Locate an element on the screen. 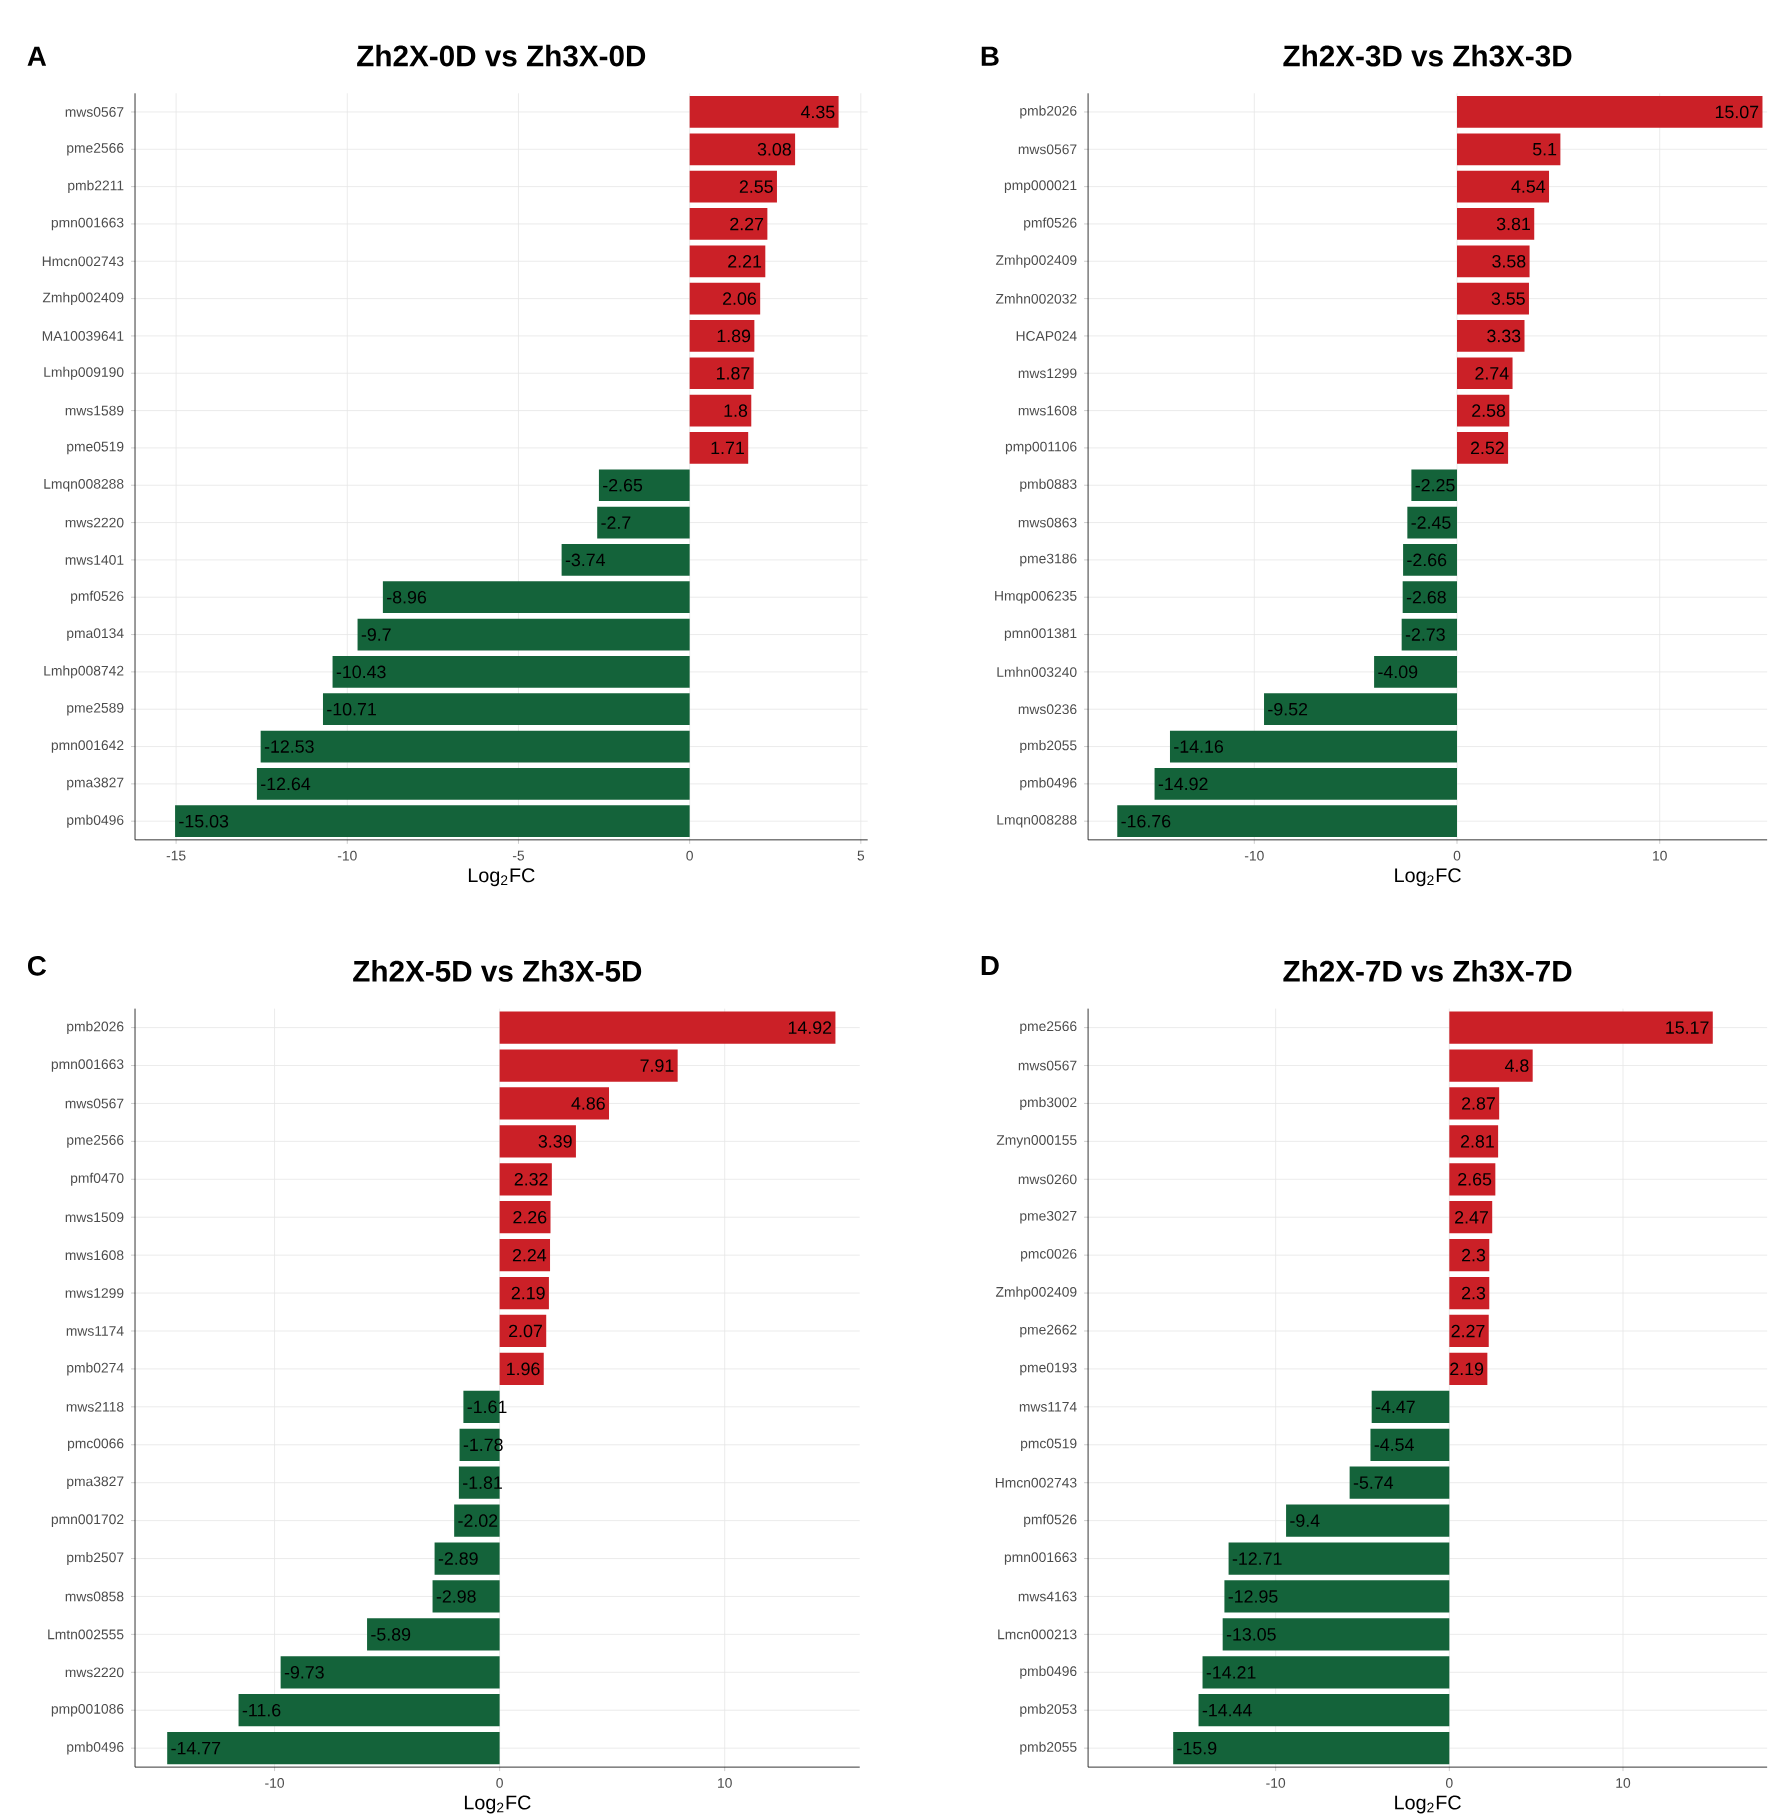  data-label: -9.4 is located at coordinates (1305, 1520).